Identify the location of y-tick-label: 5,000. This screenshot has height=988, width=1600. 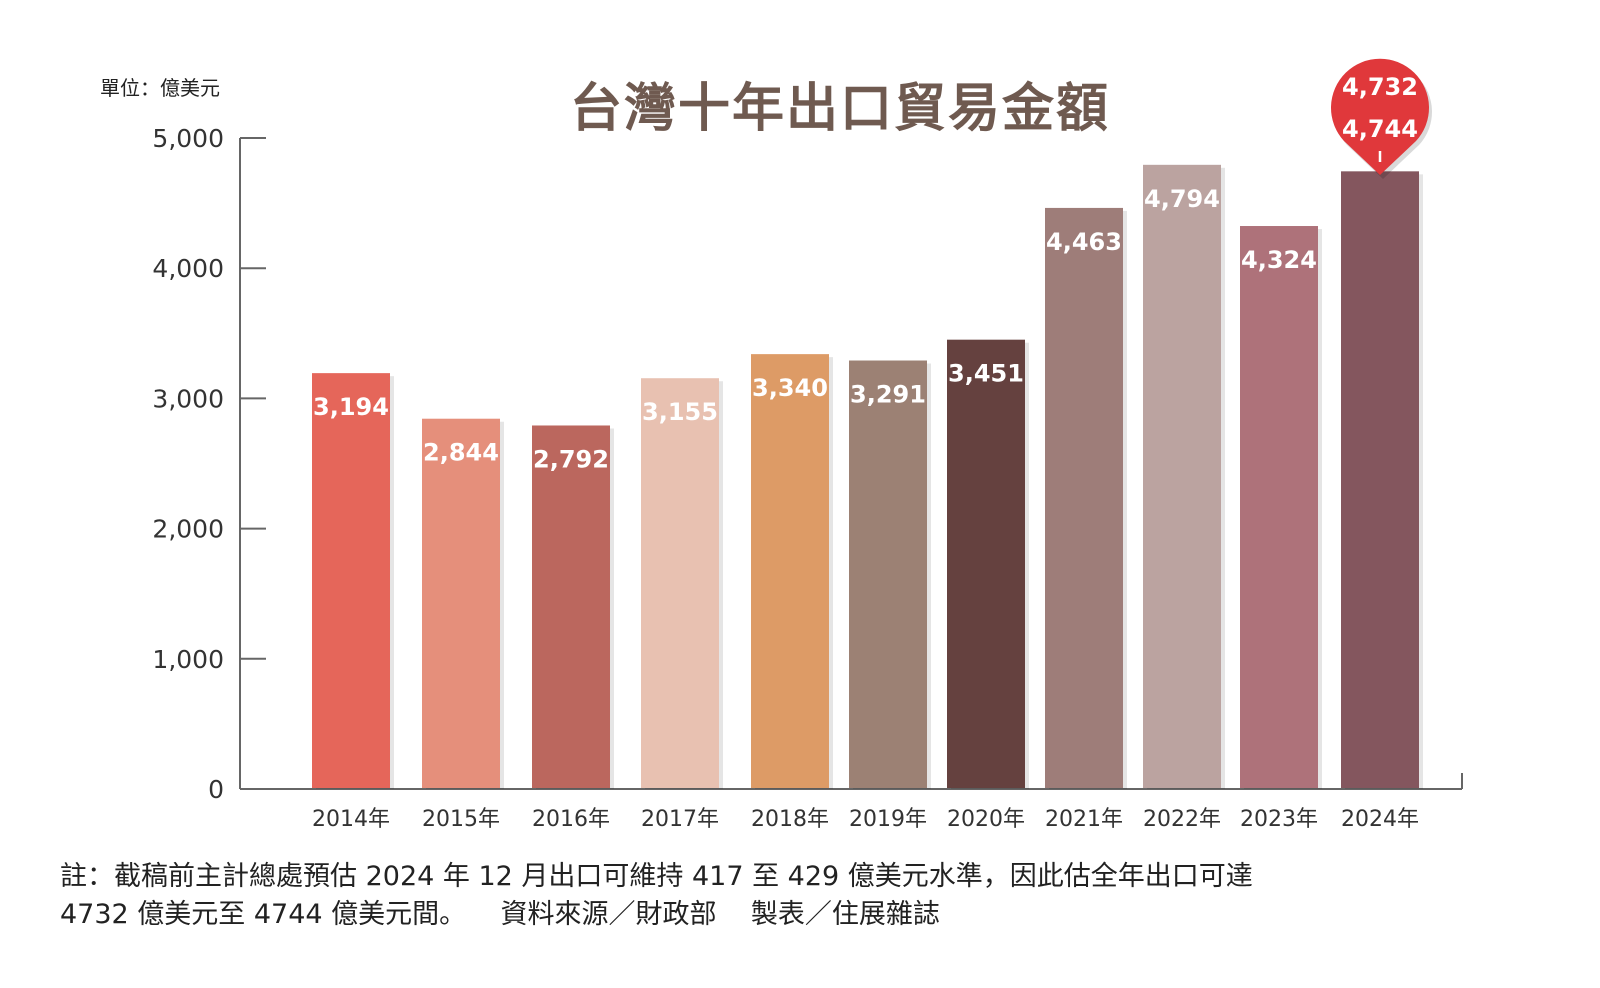
(188, 138).